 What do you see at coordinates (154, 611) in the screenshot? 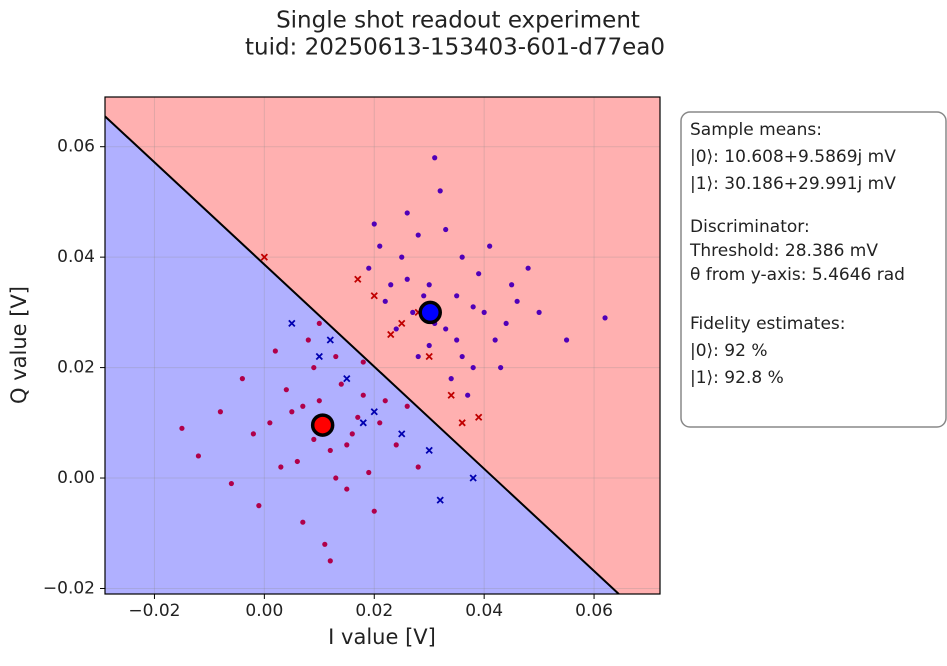
I see `x-tick-label: −0.02` at bounding box center [154, 611].